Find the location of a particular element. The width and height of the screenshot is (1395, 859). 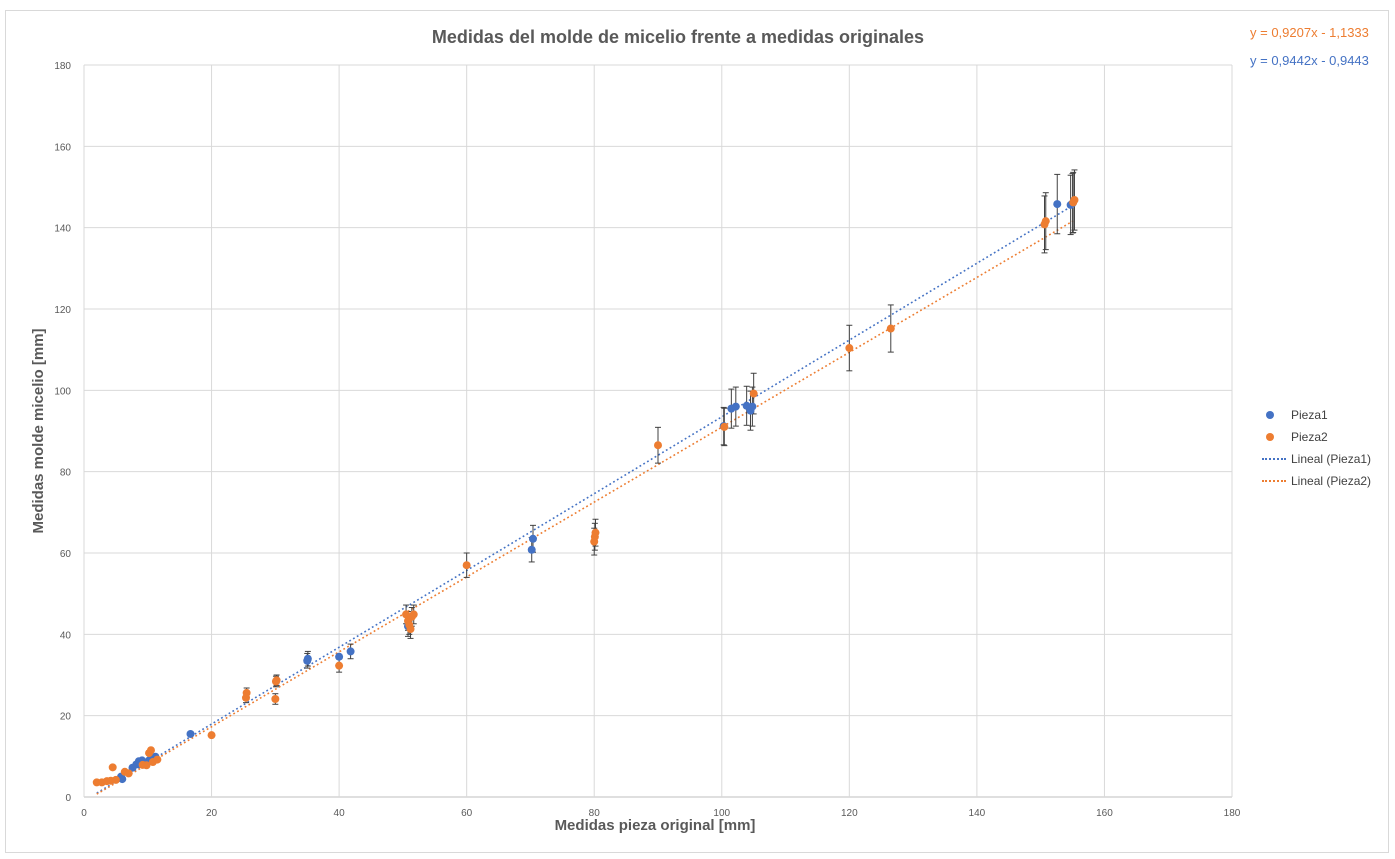

trendline-equation-pieza2: y = 0,9207x - 1,1333 is located at coordinates (1309, 32).